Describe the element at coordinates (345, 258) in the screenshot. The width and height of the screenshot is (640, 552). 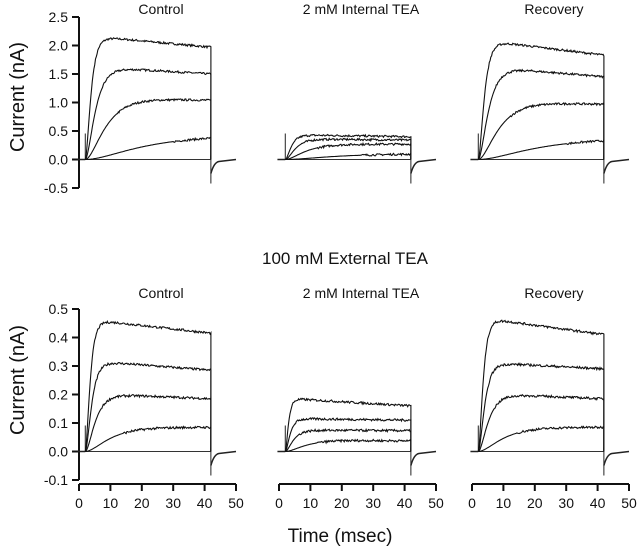
I see `section-label-external-tea: 100 mM External TEA` at that location.